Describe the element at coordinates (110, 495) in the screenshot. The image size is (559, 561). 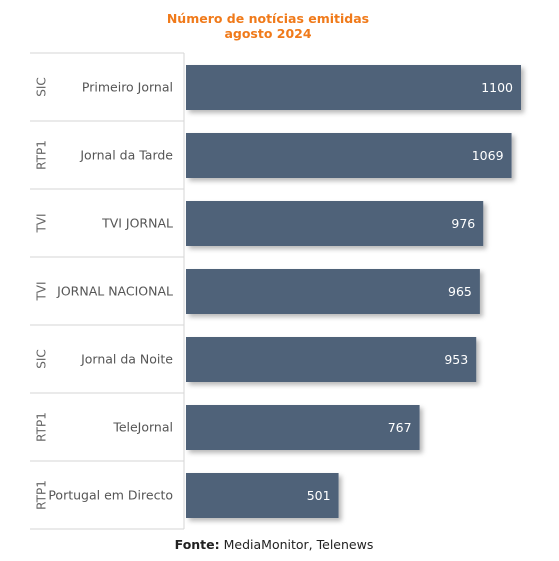
I see `category-label: Portugal em Directo` at that location.